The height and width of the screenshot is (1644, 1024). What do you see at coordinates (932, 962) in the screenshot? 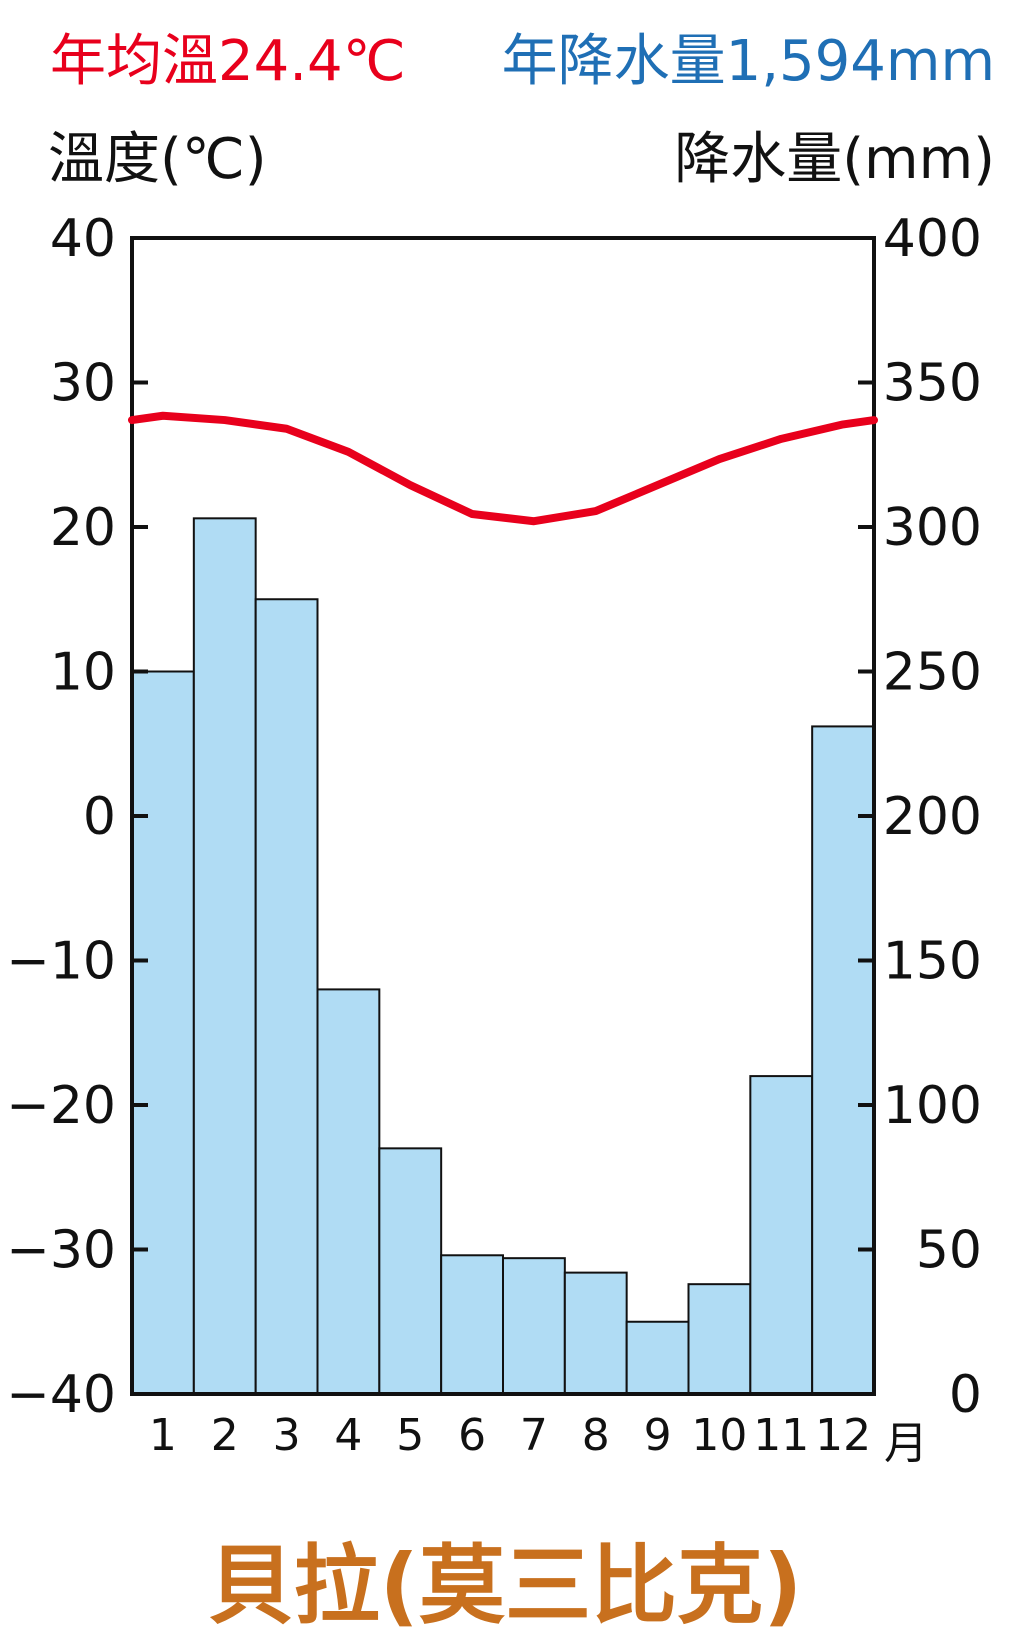
I see `precip-tick-label: 150` at bounding box center [932, 962].